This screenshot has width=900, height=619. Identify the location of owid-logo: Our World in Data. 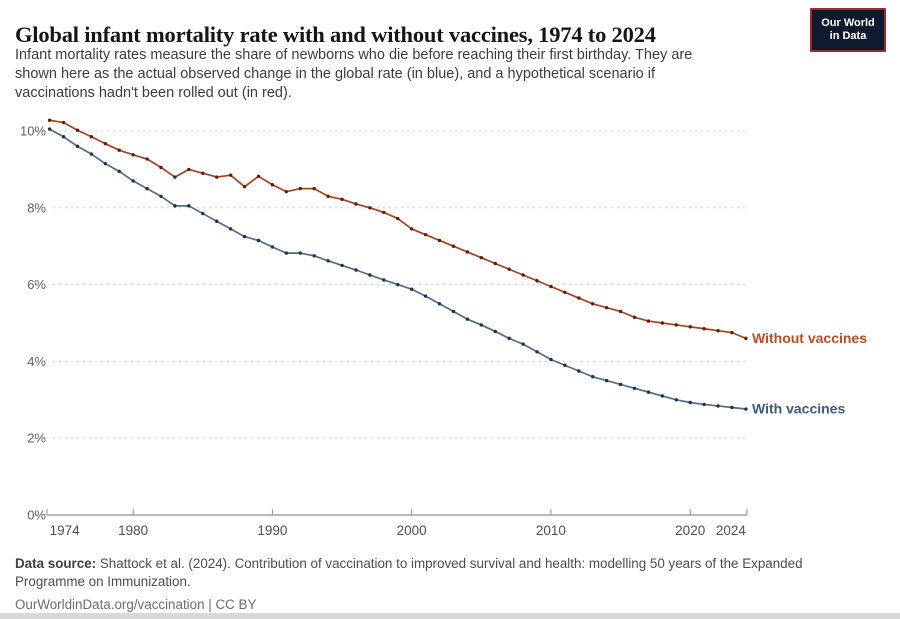
(848, 30).